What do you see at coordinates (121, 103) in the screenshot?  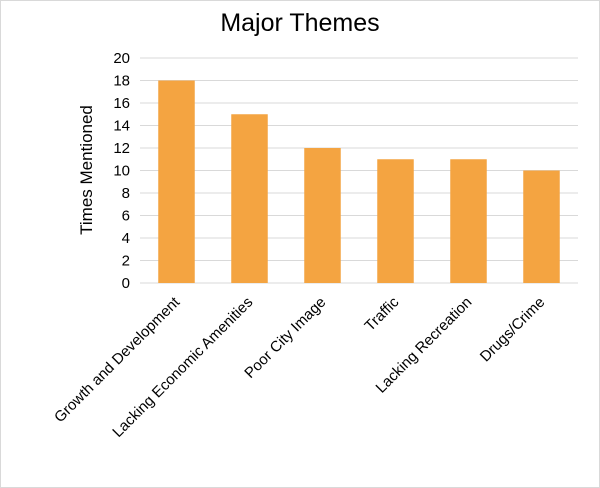 I see `y-tick-label: 16` at bounding box center [121, 103].